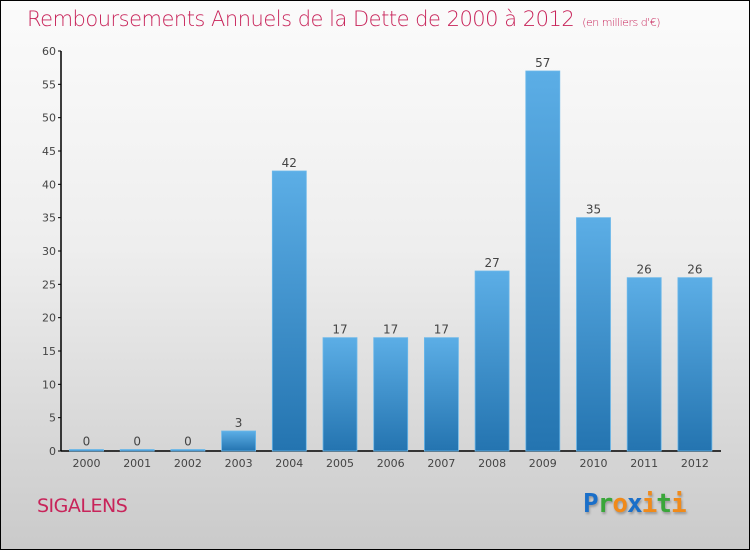 This screenshot has width=750, height=551. I want to click on data-label-2005: 17, so click(339, 330).